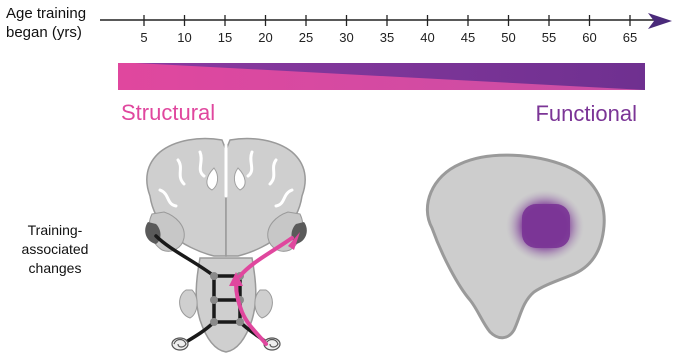  I want to click on training-changes-label: Training- associated changes, so click(55, 249).